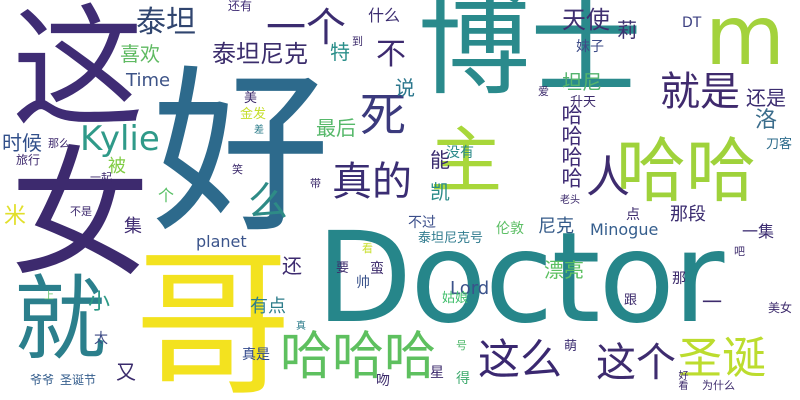  I want to click on word: 那, so click(679, 279).